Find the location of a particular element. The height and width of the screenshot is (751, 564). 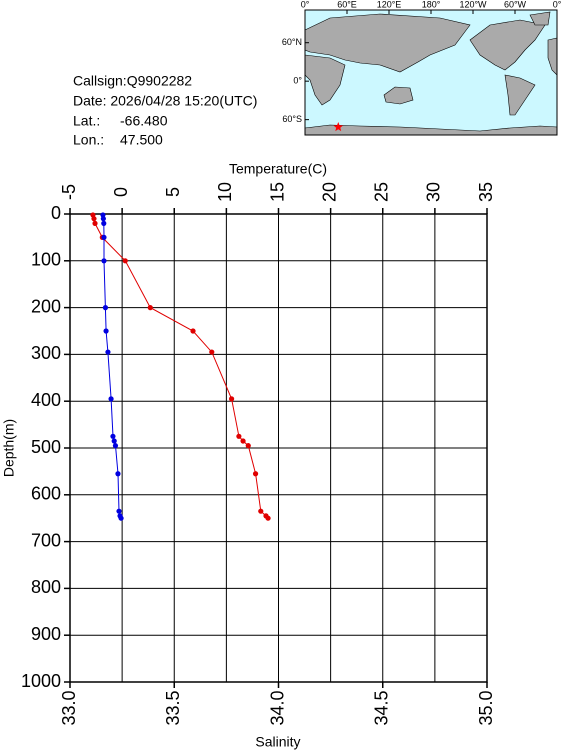

bottom-tick-label: 34.0 is located at coordinates (277, 707).